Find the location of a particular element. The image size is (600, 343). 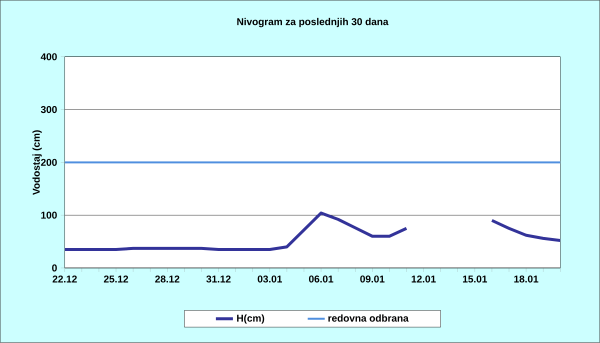

chart-title: Nivogram za poslednjih 30 dana is located at coordinates (313, 23).